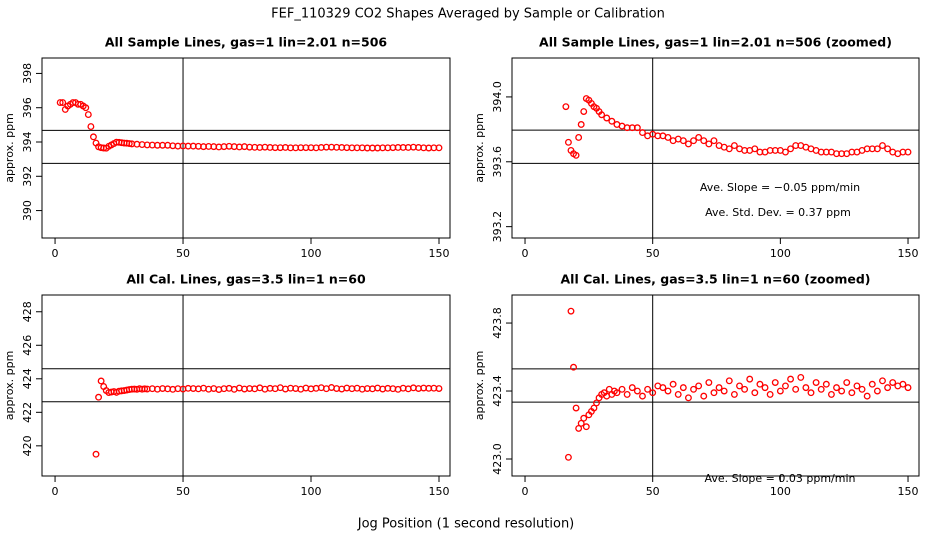 The height and width of the screenshot is (540, 936). I want to click on y-tick-label: 398, so click(27, 73).